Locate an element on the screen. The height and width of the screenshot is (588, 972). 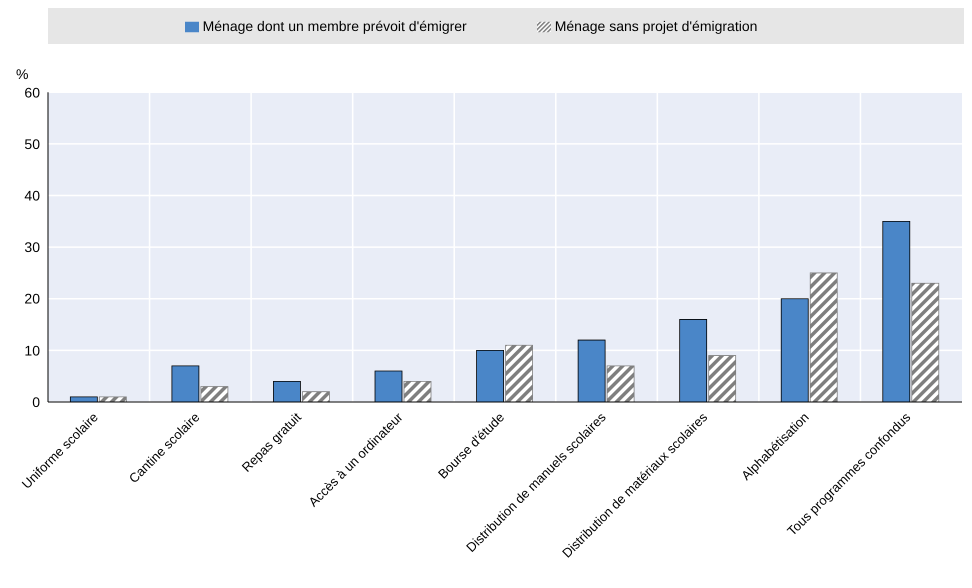
y-tick-label: 30 is located at coordinates (32, 247).